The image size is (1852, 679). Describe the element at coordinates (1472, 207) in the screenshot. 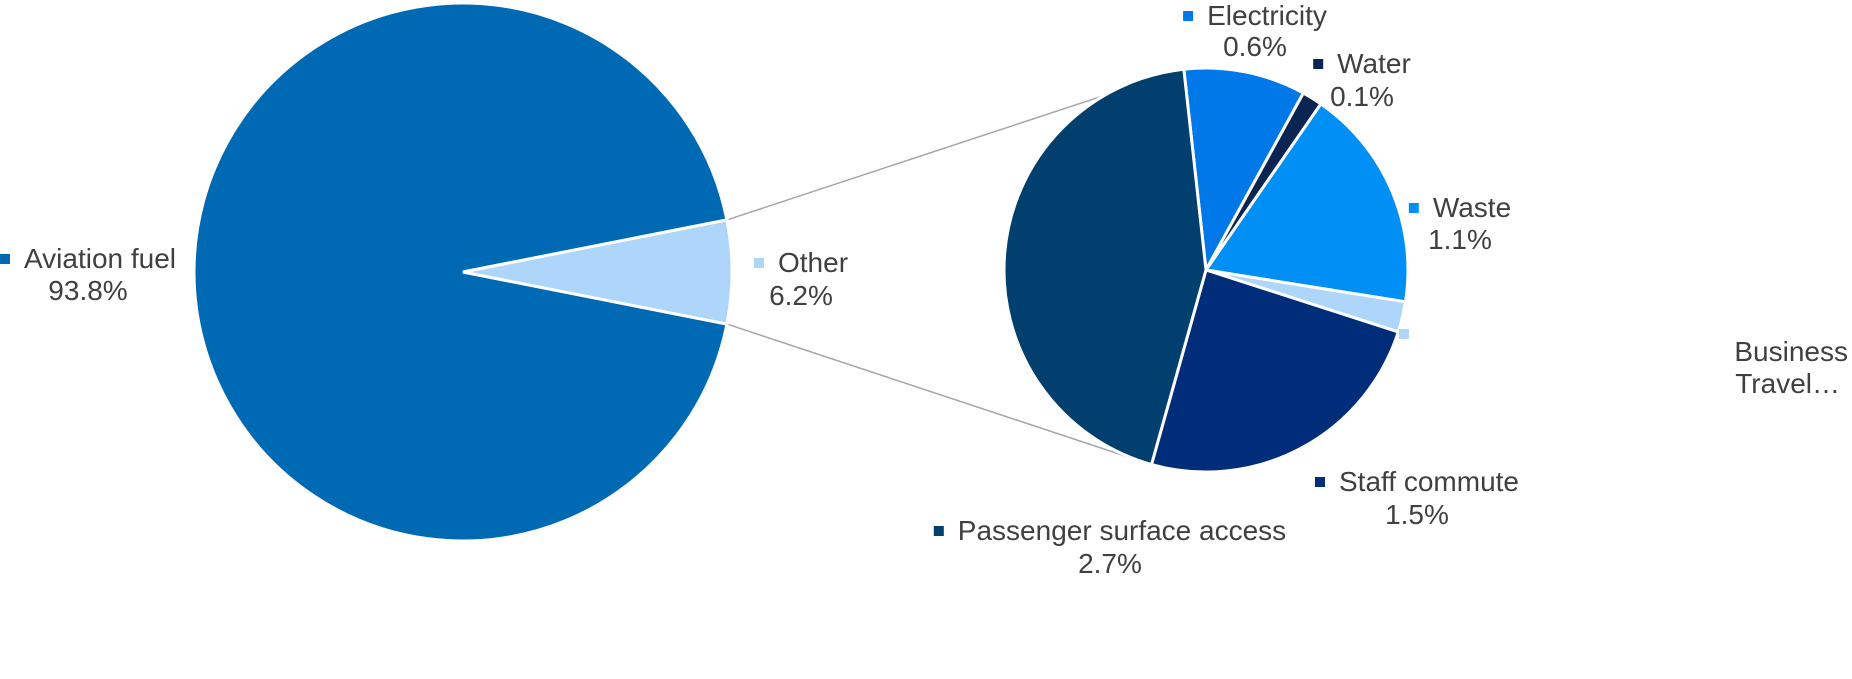

I see `label-waste-category: Waste` at that location.